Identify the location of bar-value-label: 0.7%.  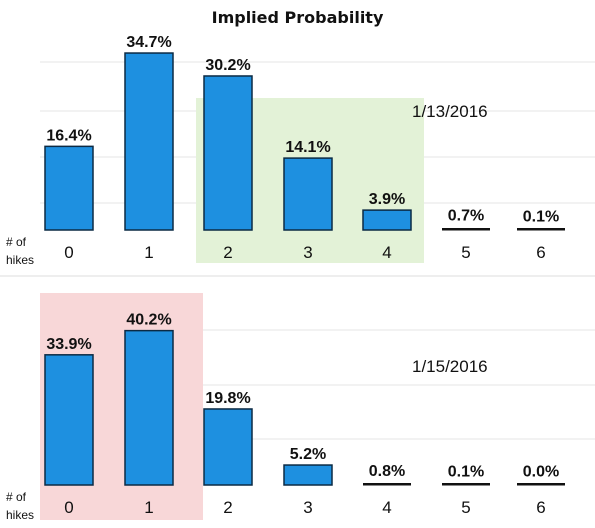
(466, 215).